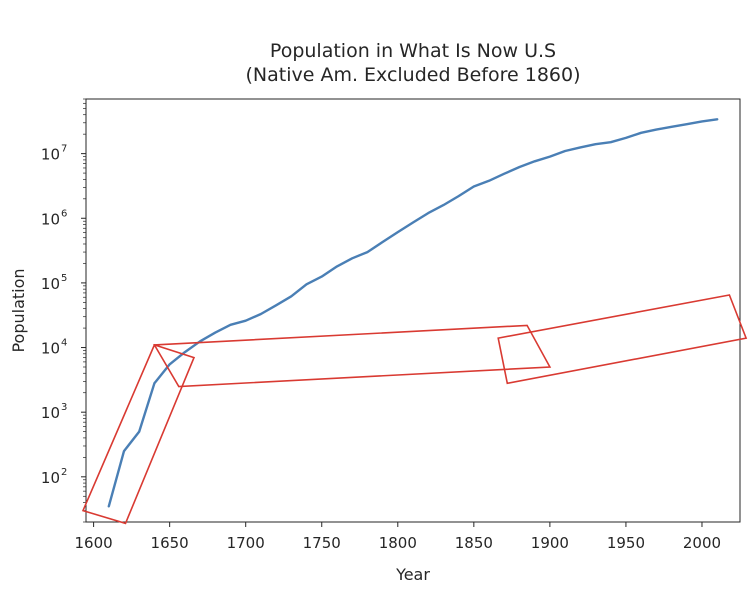  Describe the element at coordinates (64, 278) in the screenshot. I see `y-tick-exponent: 5` at that location.